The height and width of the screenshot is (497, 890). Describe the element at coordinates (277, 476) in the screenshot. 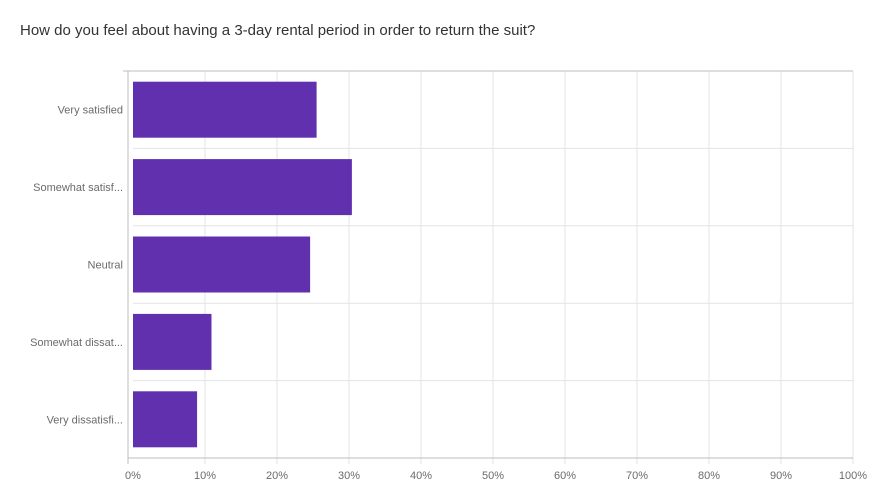

I see `x-tick-label: 20%` at that location.